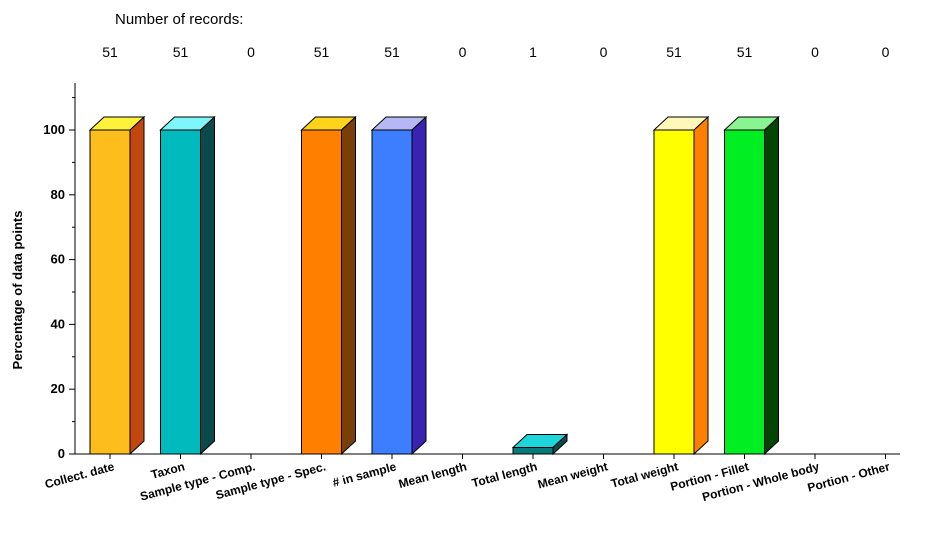  I want to click on category-label: Collect. date, so click(79, 475).